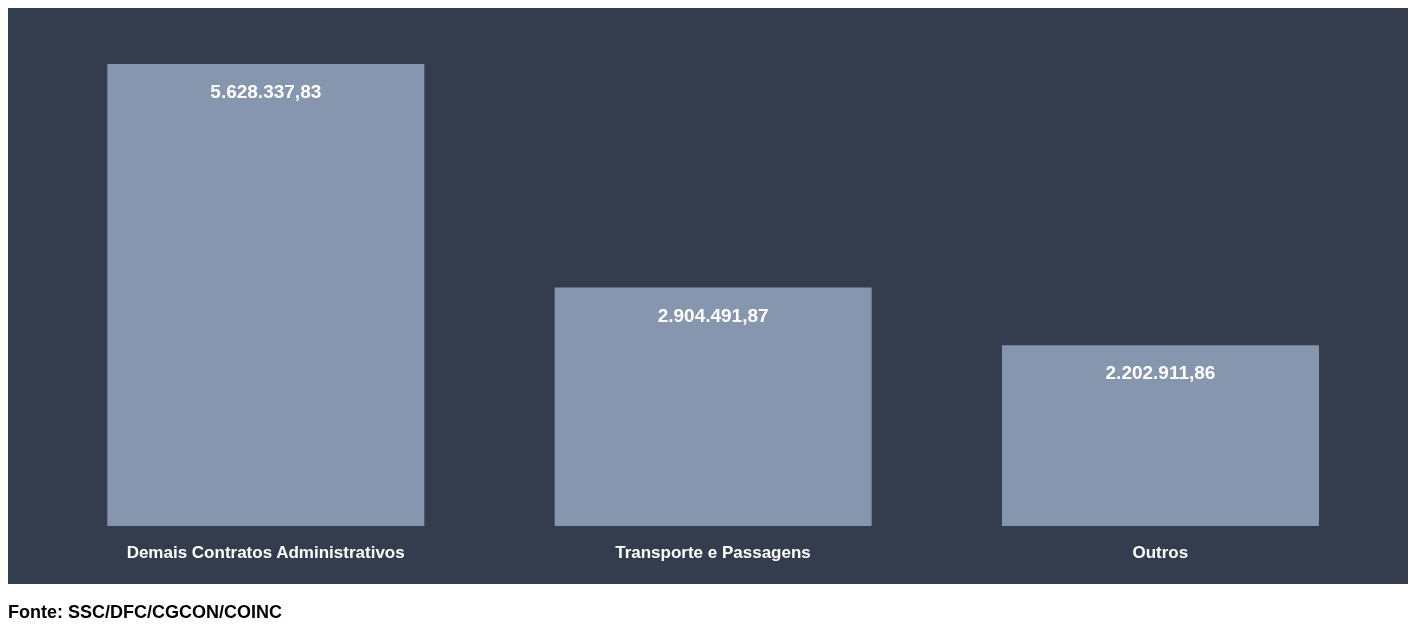  Describe the element at coordinates (266, 91) in the screenshot. I see `data-label: 5.628.337,83` at that location.